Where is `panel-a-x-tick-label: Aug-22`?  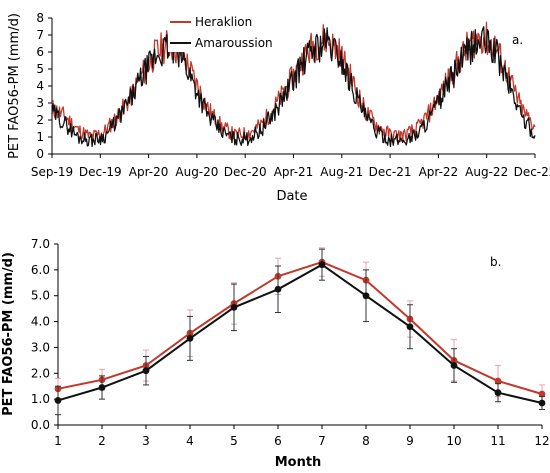
panel-a-x-tick-label: Aug-22 is located at coordinates (486, 172).